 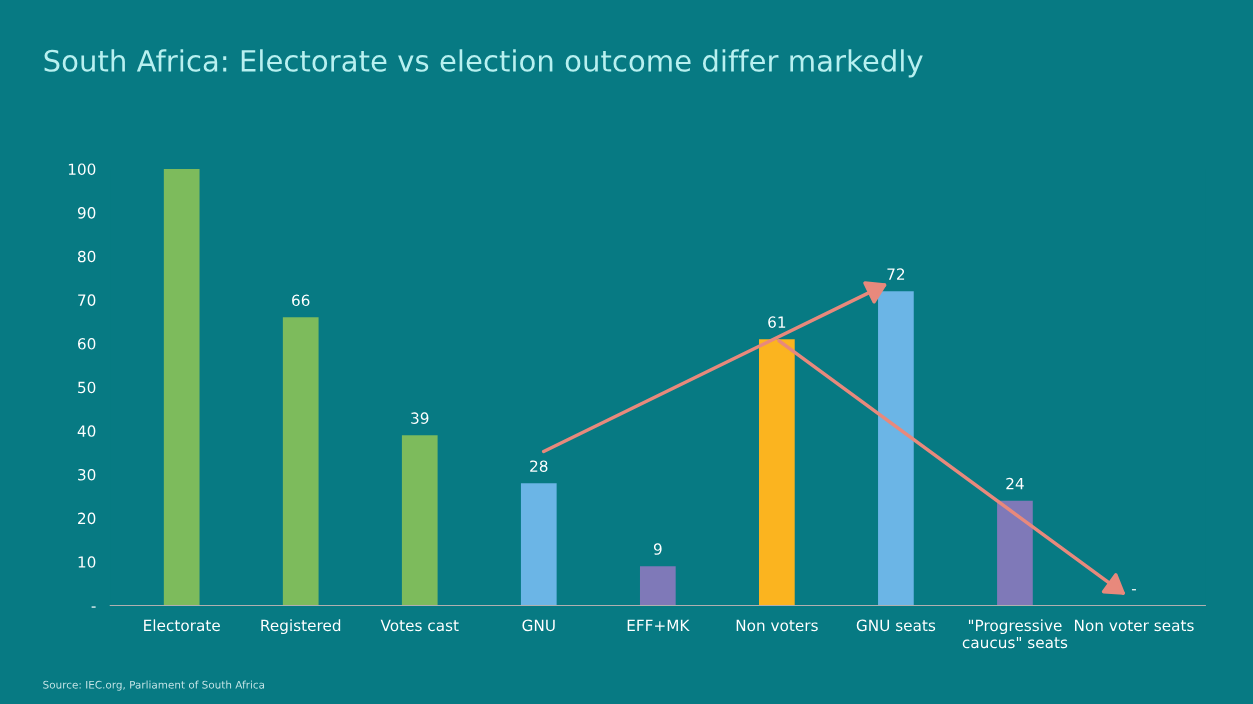 I want to click on source-note: Source: IEC.org, Parliament of South Africa, so click(x=154, y=685).